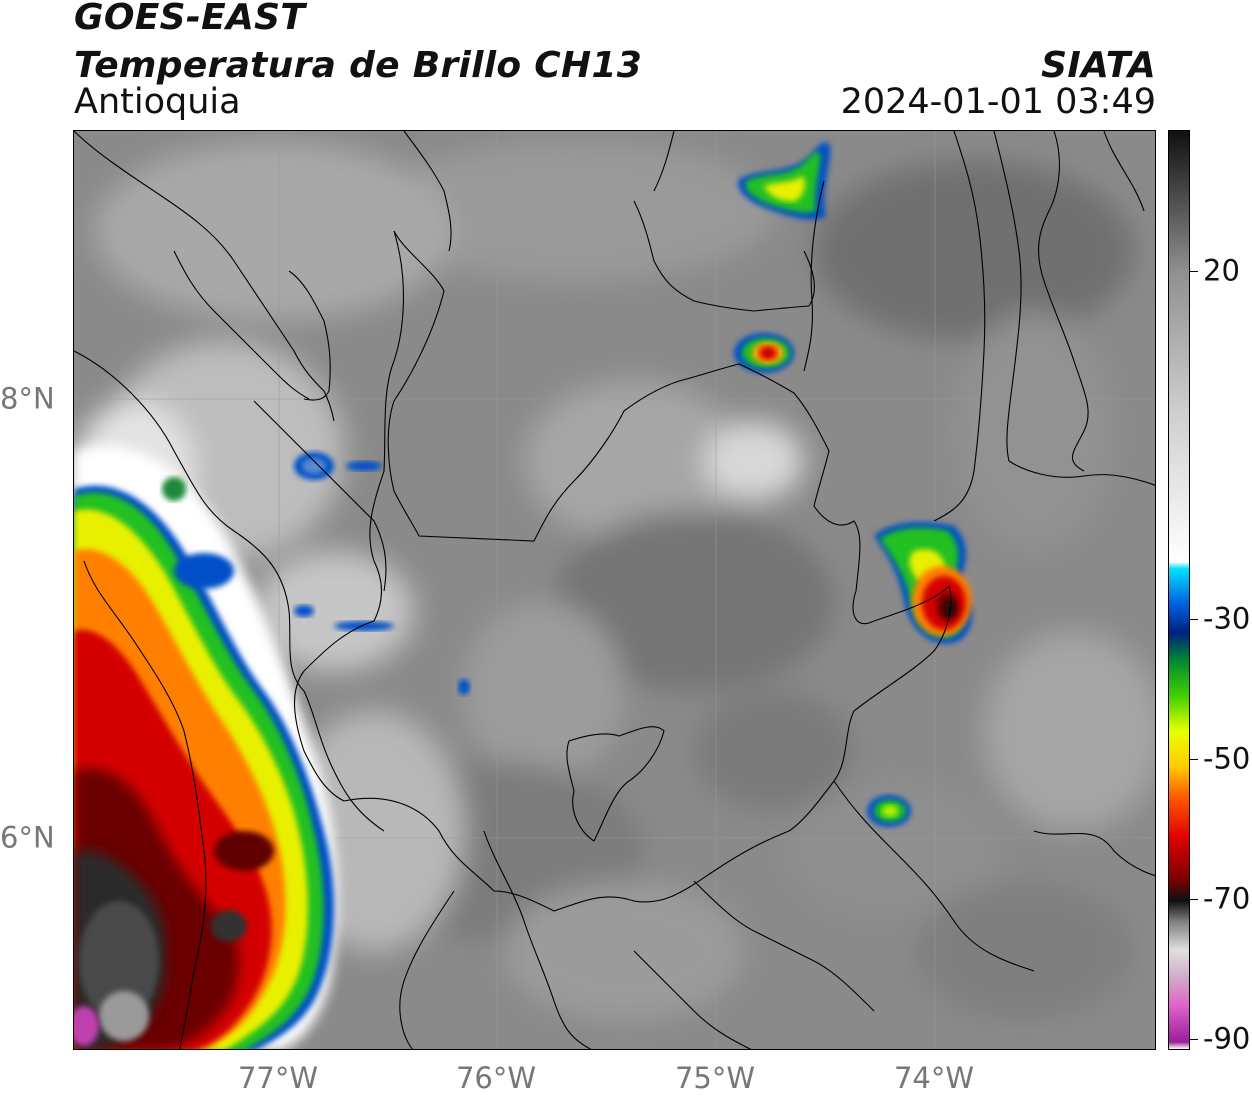 This screenshot has width=1252, height=1099. Describe the element at coordinates (764, 353) in the screenshot. I see `convective-cell-center` at that location.